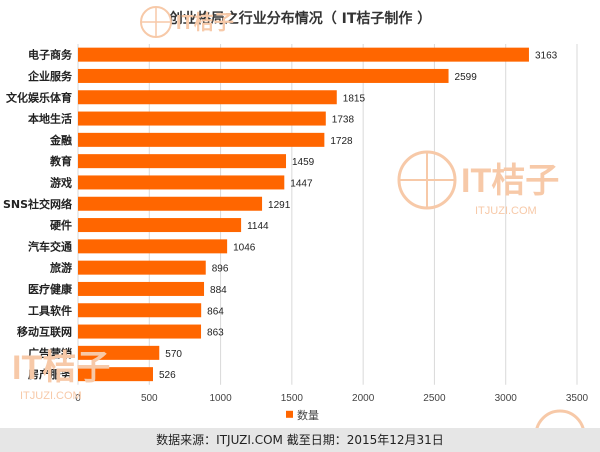 The width and height of the screenshot is (600, 452). What do you see at coordinates (546, 56) in the screenshot?
I see `data-label: 3163` at bounding box center [546, 56].